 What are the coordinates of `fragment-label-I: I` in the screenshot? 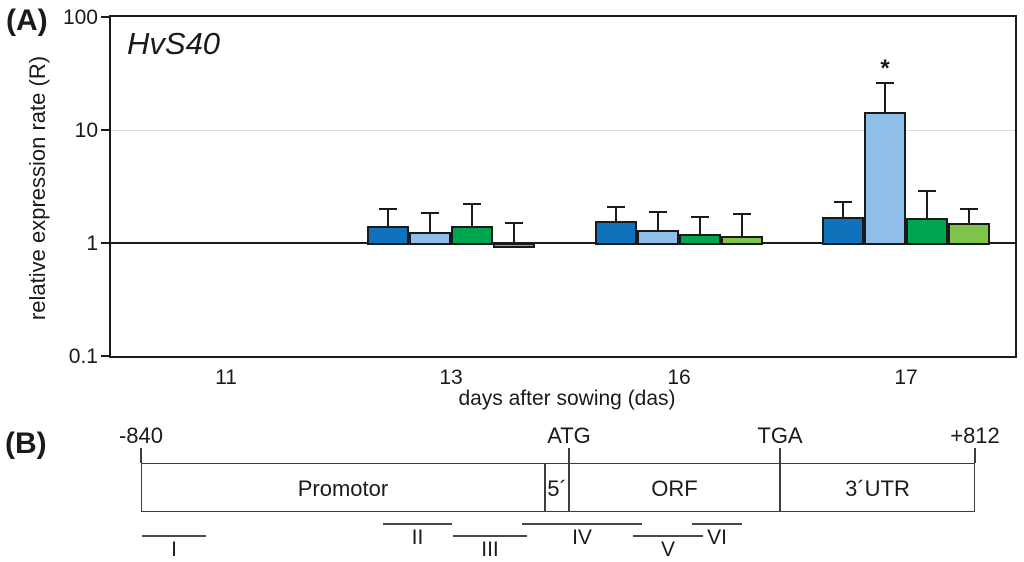 It's located at (174, 549).